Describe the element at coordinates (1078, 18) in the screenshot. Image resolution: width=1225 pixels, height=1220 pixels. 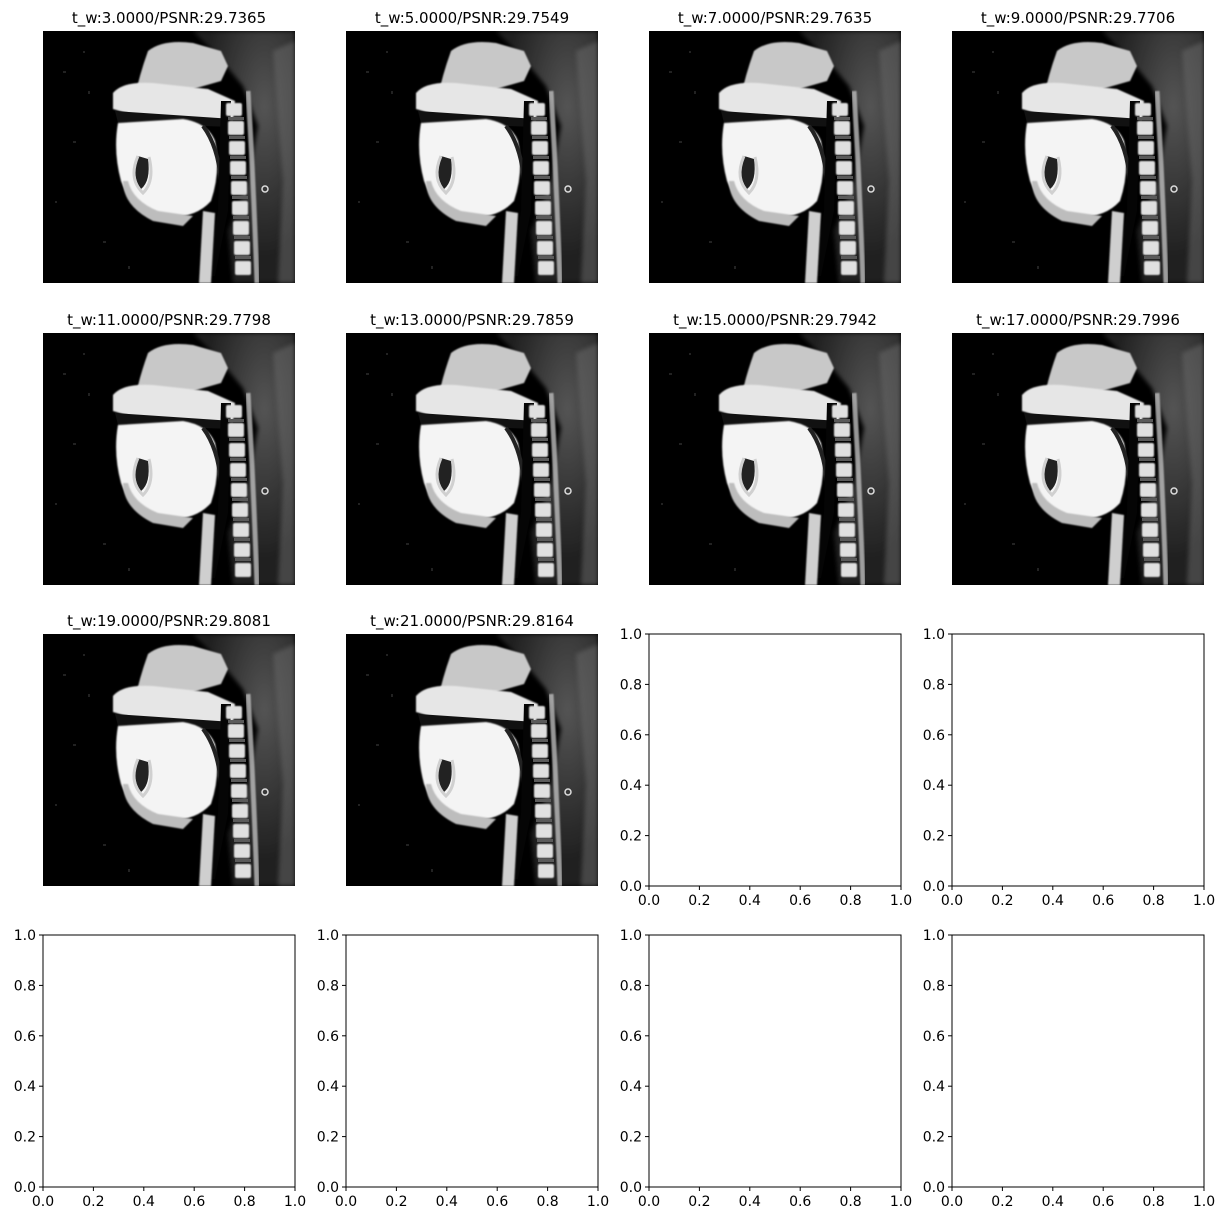
I see `panel-title: t_w:9.0000/PSNR:29.7706` at that location.